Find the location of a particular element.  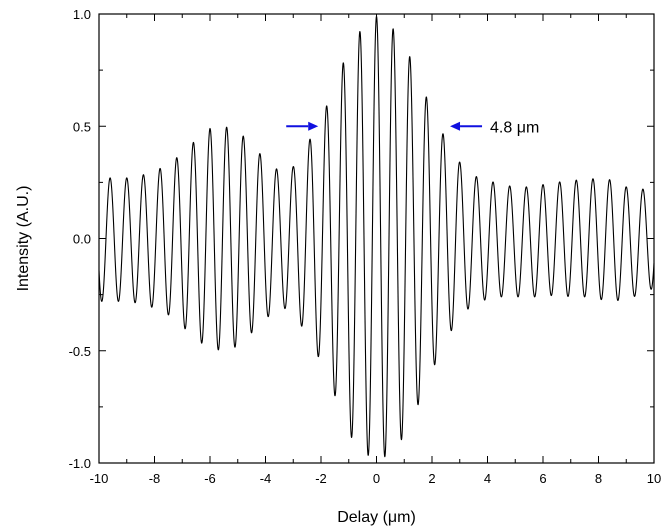

right-arrow-head is located at coordinates (455, 126).